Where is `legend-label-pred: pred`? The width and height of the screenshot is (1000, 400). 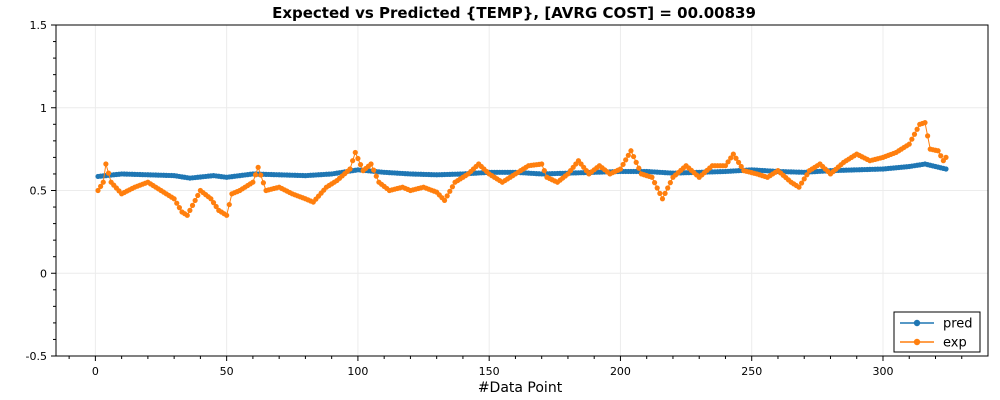
legend-label-pred: pred is located at coordinates (958, 324).